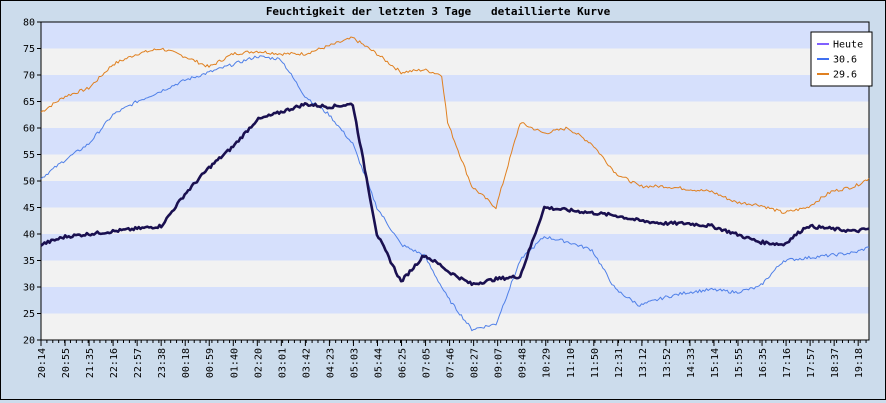  I want to click on x-tick-label: 13:12, so click(643, 363).